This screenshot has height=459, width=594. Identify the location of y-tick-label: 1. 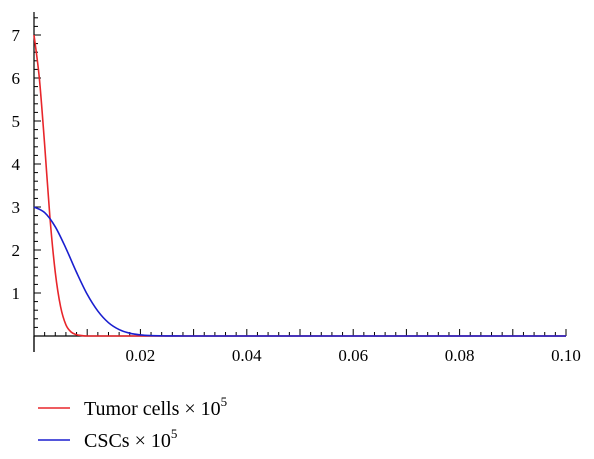
(16, 293).